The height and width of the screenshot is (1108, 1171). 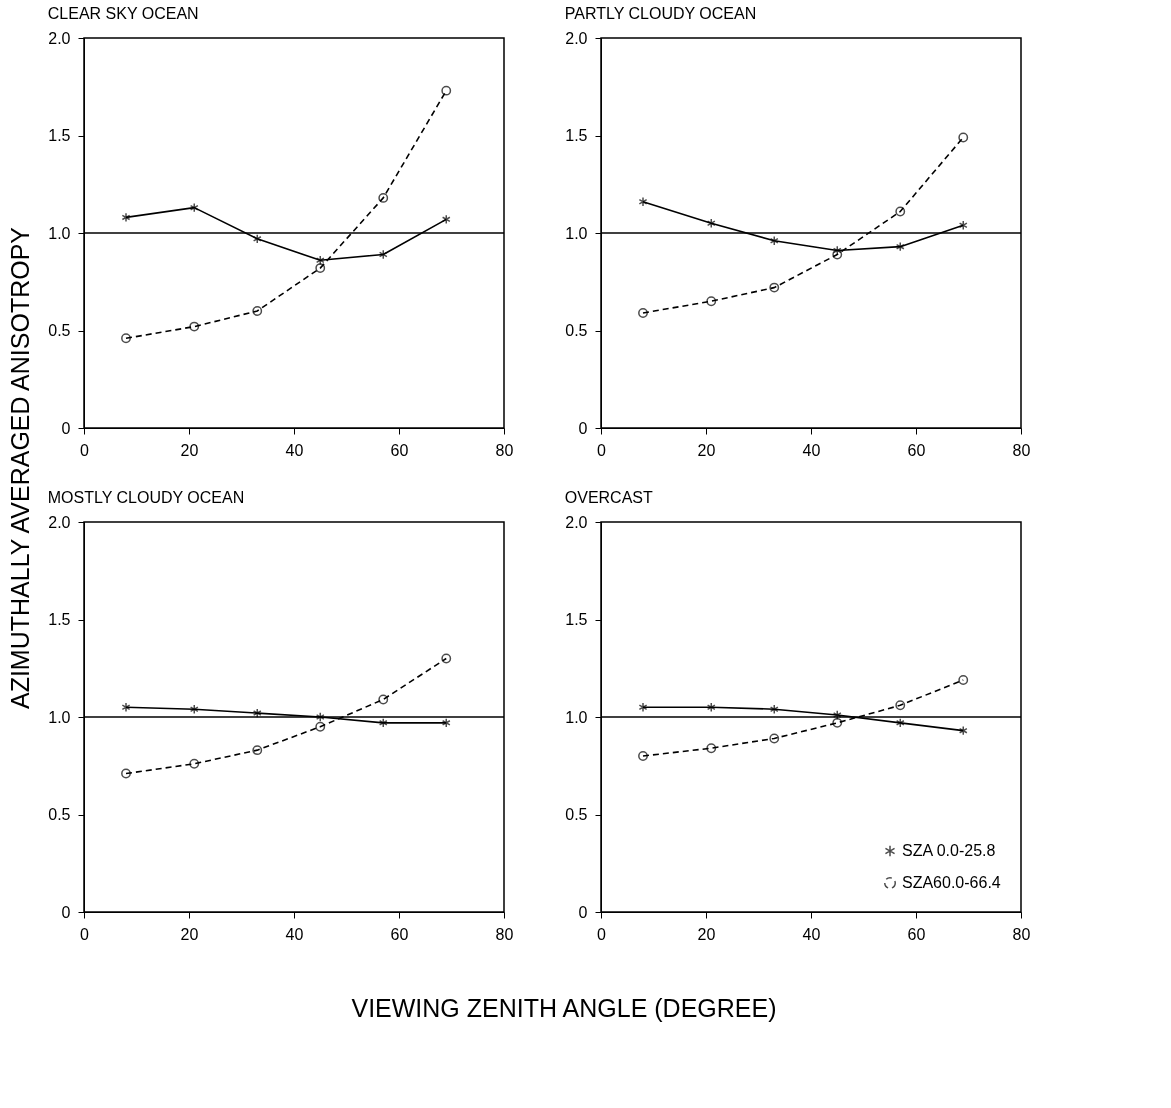 What do you see at coordinates (146, 497) in the screenshot?
I see `chart-title: MOSTLY CLOUDY OCEAN` at bounding box center [146, 497].